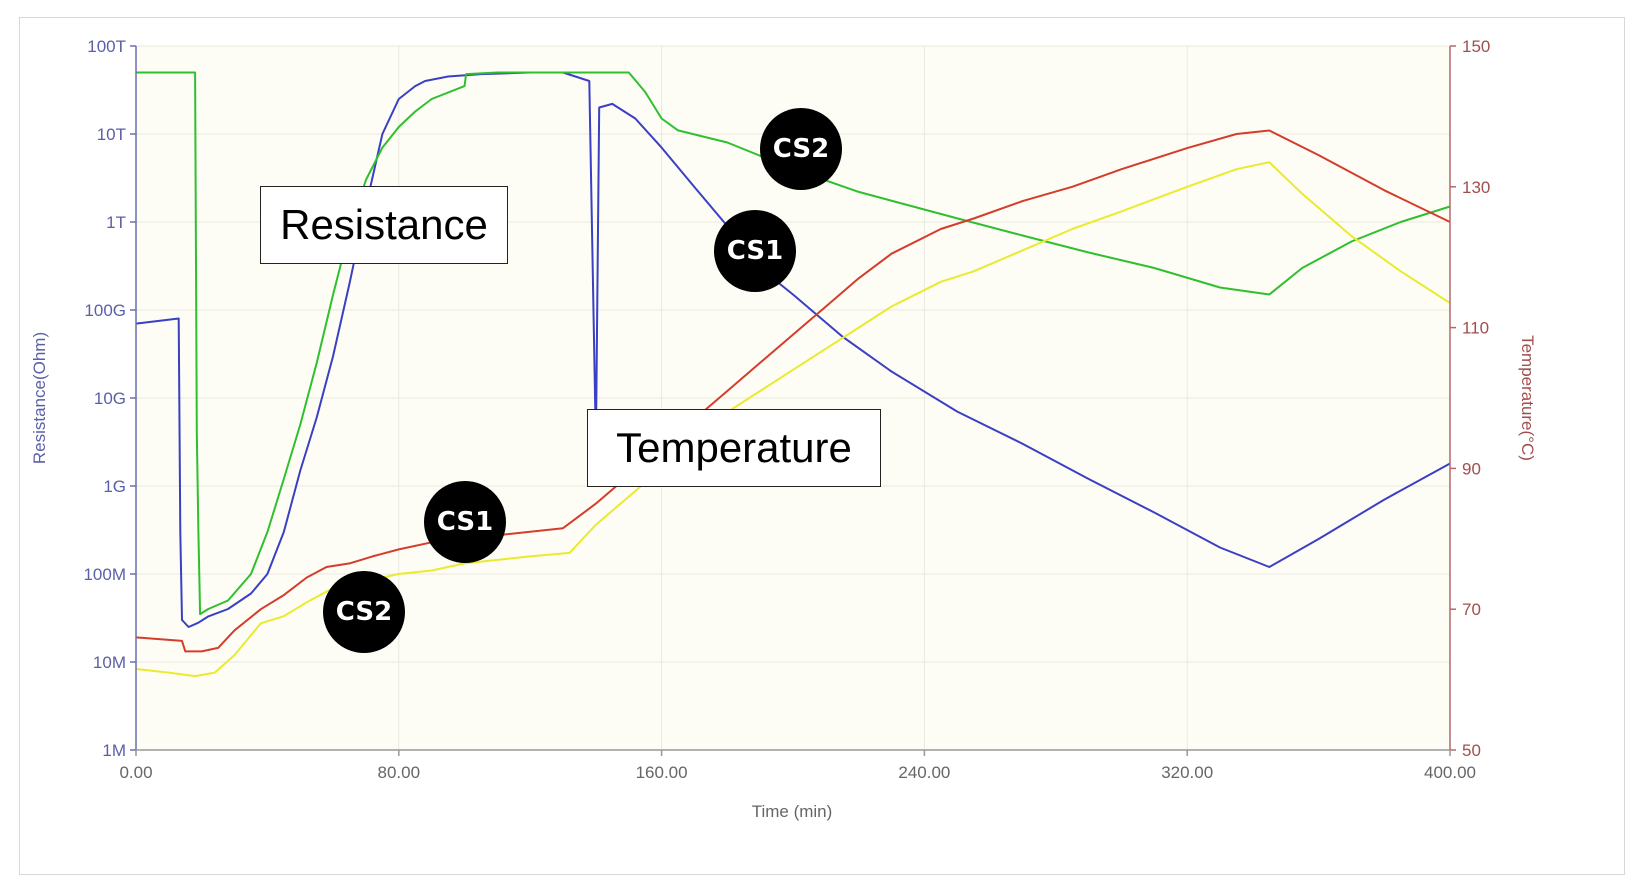 Image resolution: width=1639 pixels, height=892 pixels. What do you see at coordinates (109, 662) in the screenshot?
I see `y-left-tick-label-1: 10M` at bounding box center [109, 662].